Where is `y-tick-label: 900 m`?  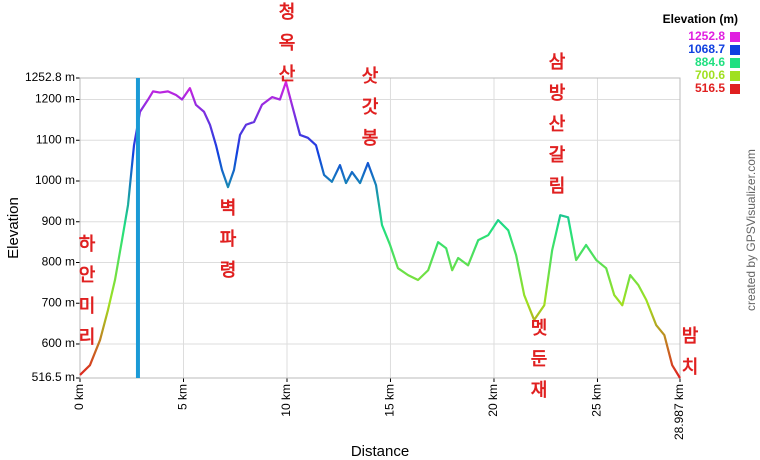 y-tick-label: 900 m is located at coordinates (58, 221).